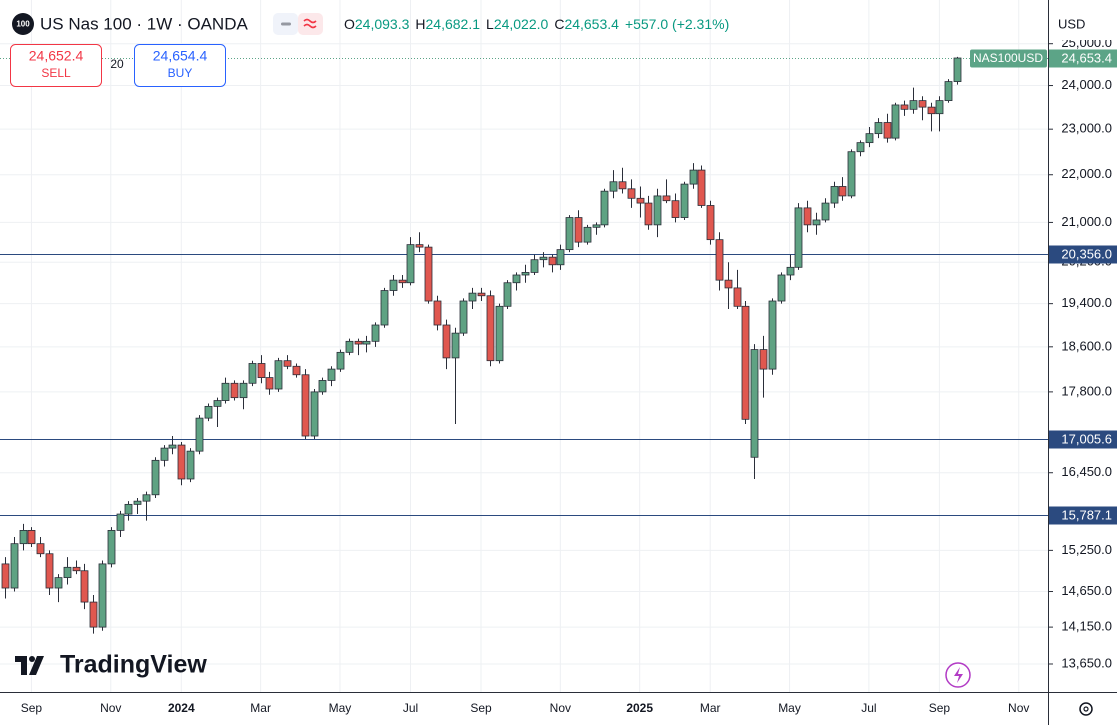 The width and height of the screenshot is (1117, 725). What do you see at coordinates (1086, 345) in the screenshot?
I see `y-tick-label: 18,600.0` at bounding box center [1086, 345].